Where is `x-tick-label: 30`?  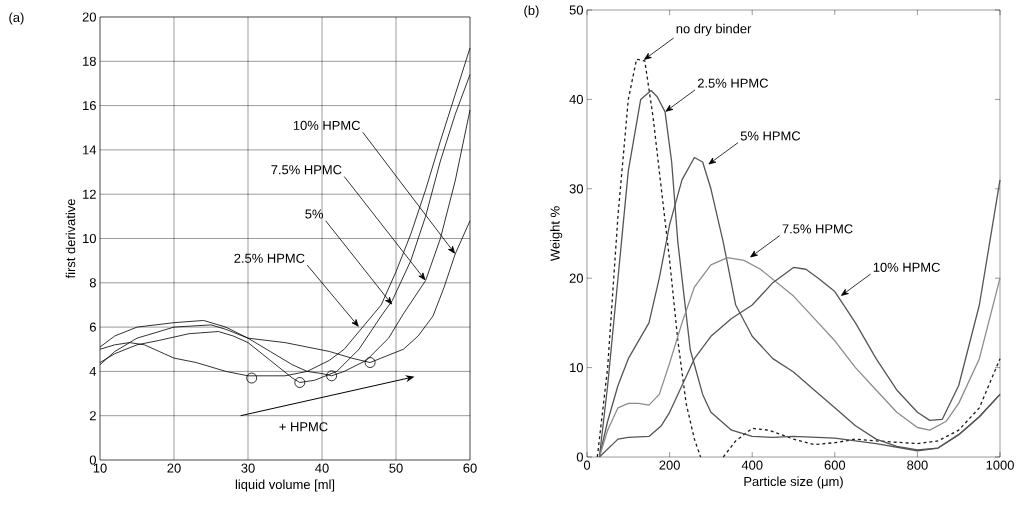 x-tick-label: 30 is located at coordinates (248, 468).